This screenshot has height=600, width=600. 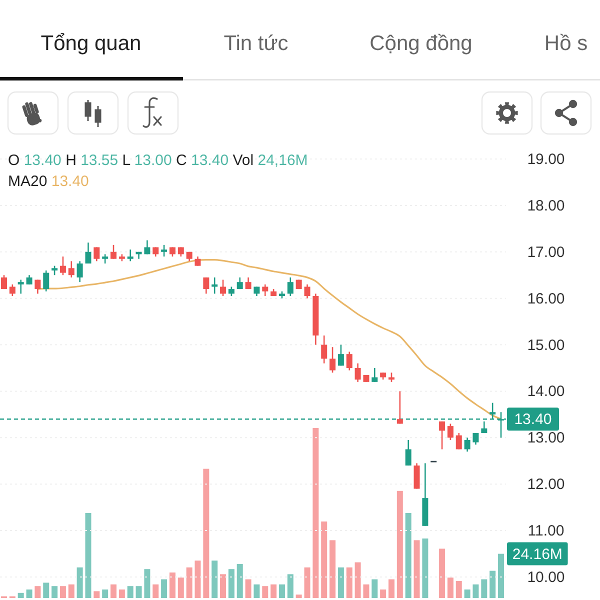 I want to click on y-tick-label: 11.00, so click(x=546, y=531).